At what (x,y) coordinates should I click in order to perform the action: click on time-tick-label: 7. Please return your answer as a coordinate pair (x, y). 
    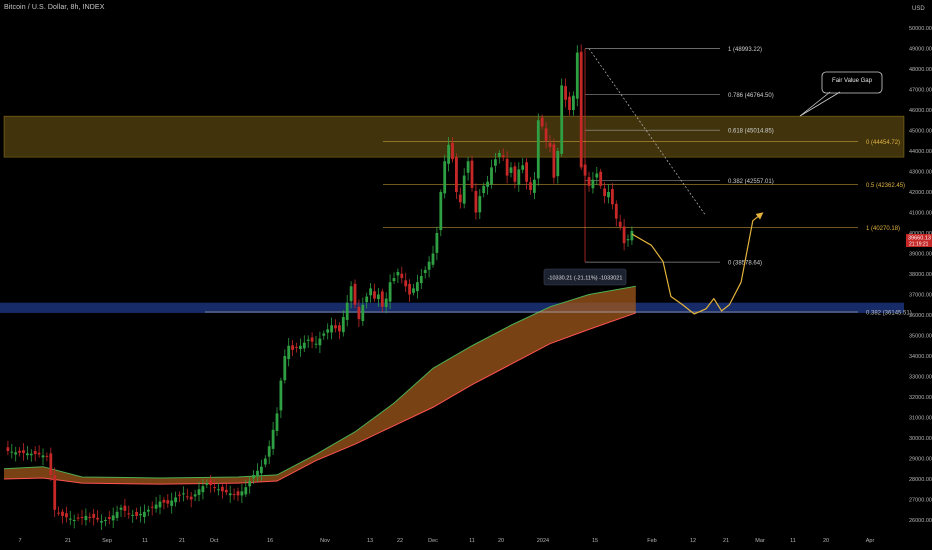
    Looking at the image, I should click on (19, 541).